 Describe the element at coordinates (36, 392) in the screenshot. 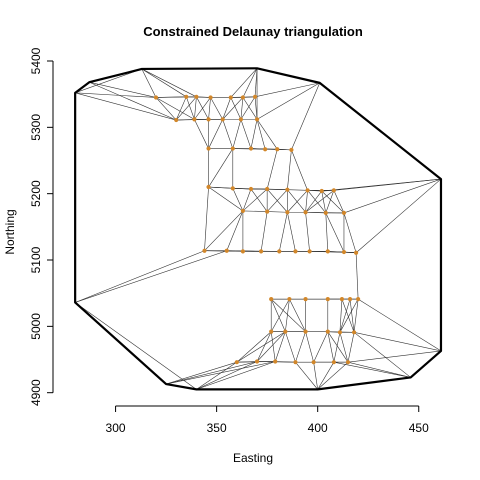

I see `y-tick-label: 4900` at that location.